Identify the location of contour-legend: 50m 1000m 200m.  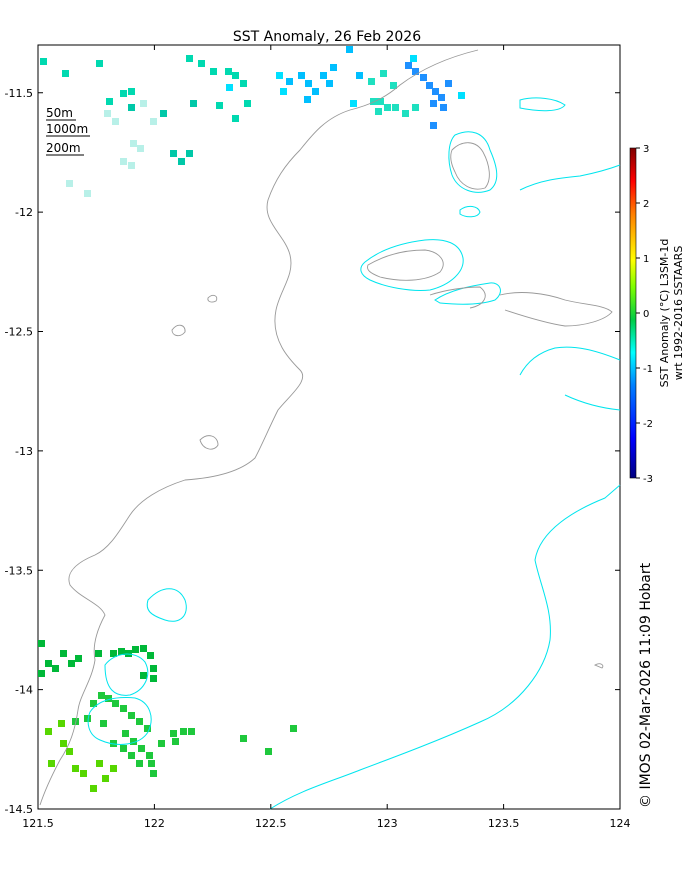
(68, 131).